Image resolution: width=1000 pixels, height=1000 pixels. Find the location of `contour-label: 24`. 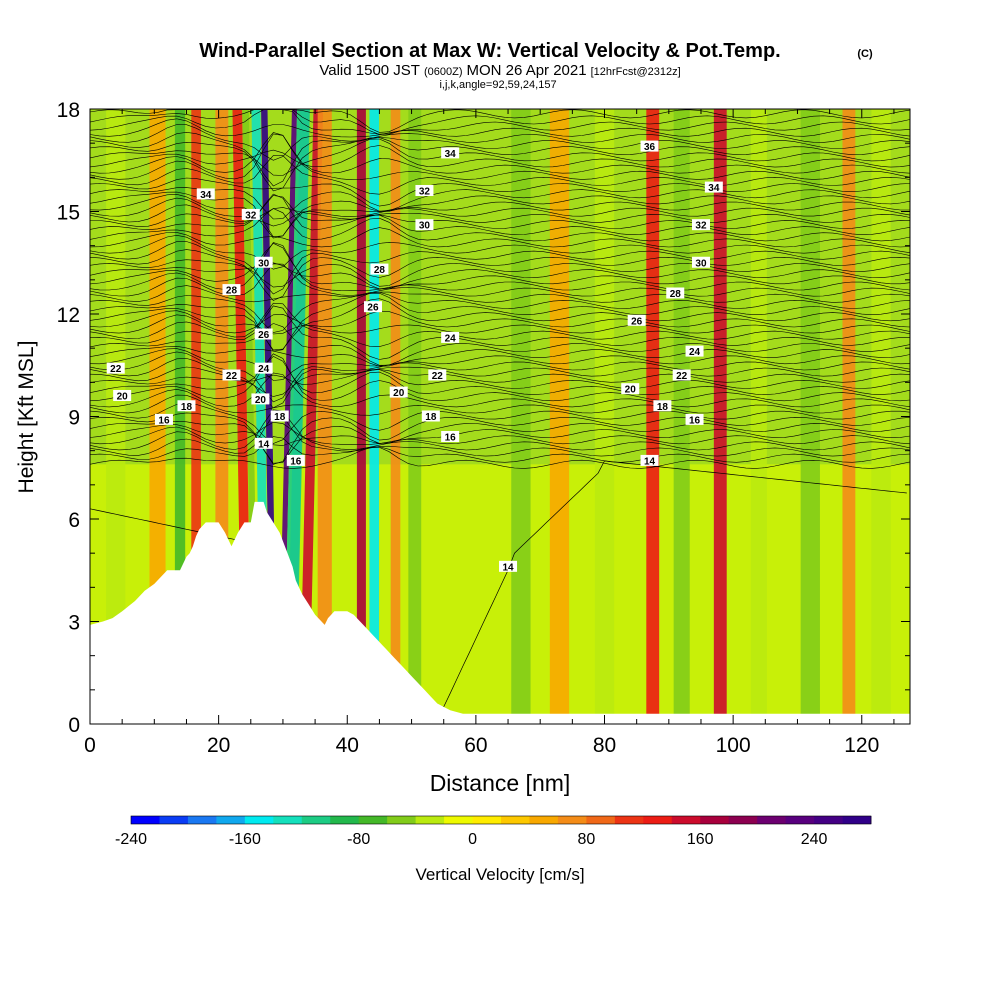

contour-label: 24 is located at coordinates (695, 352).